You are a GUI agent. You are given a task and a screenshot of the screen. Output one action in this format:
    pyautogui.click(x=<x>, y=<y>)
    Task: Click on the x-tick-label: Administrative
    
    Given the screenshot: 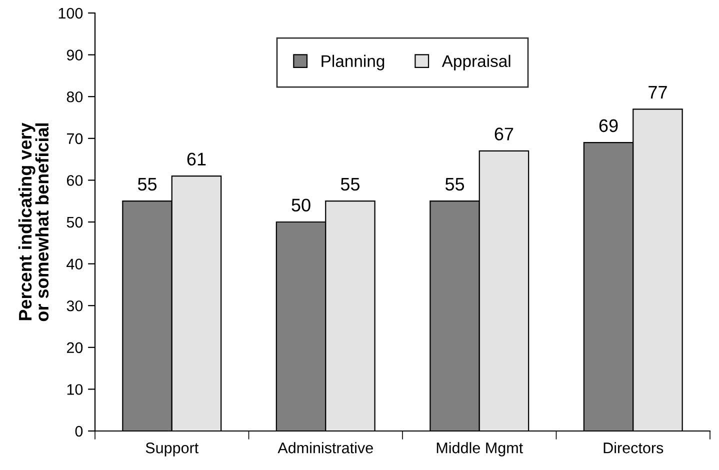 What is the action you would take?
    pyautogui.click(x=325, y=448)
    